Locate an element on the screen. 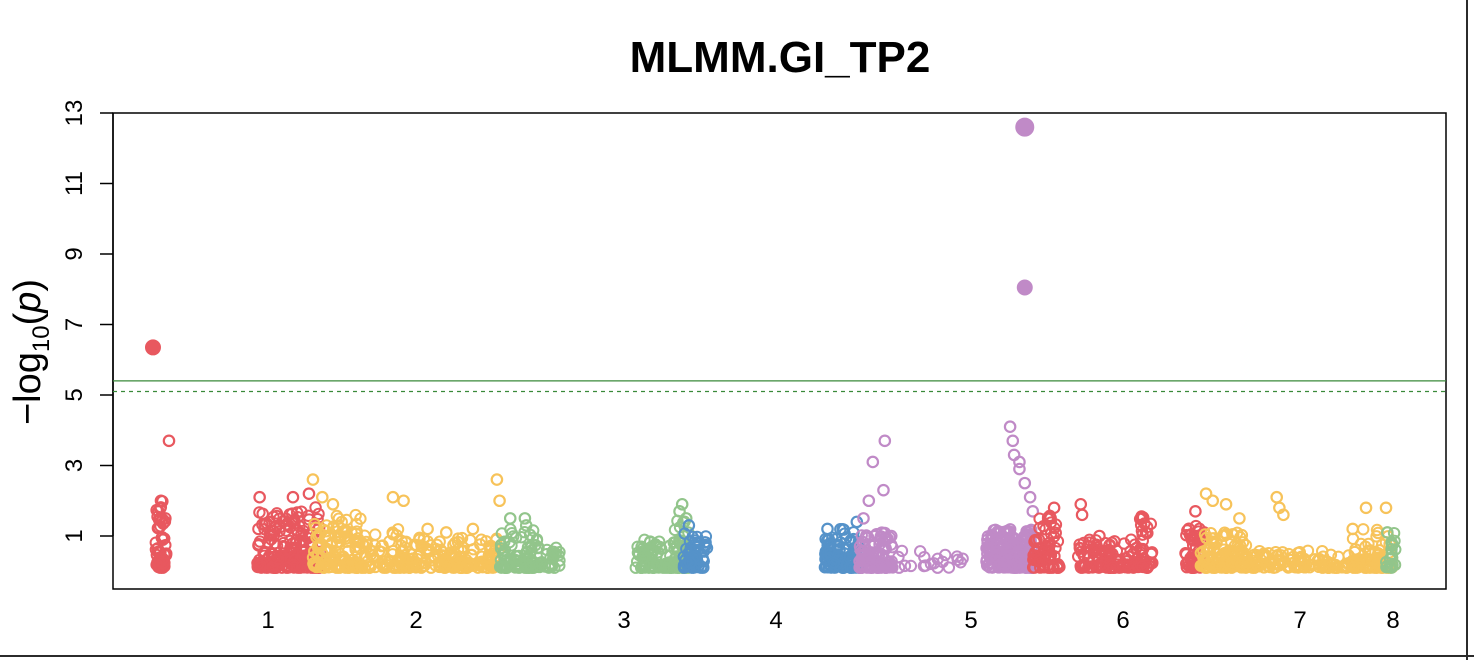 This screenshot has width=1474, height=660. y-tick-label: 1 is located at coordinates (74, 535).